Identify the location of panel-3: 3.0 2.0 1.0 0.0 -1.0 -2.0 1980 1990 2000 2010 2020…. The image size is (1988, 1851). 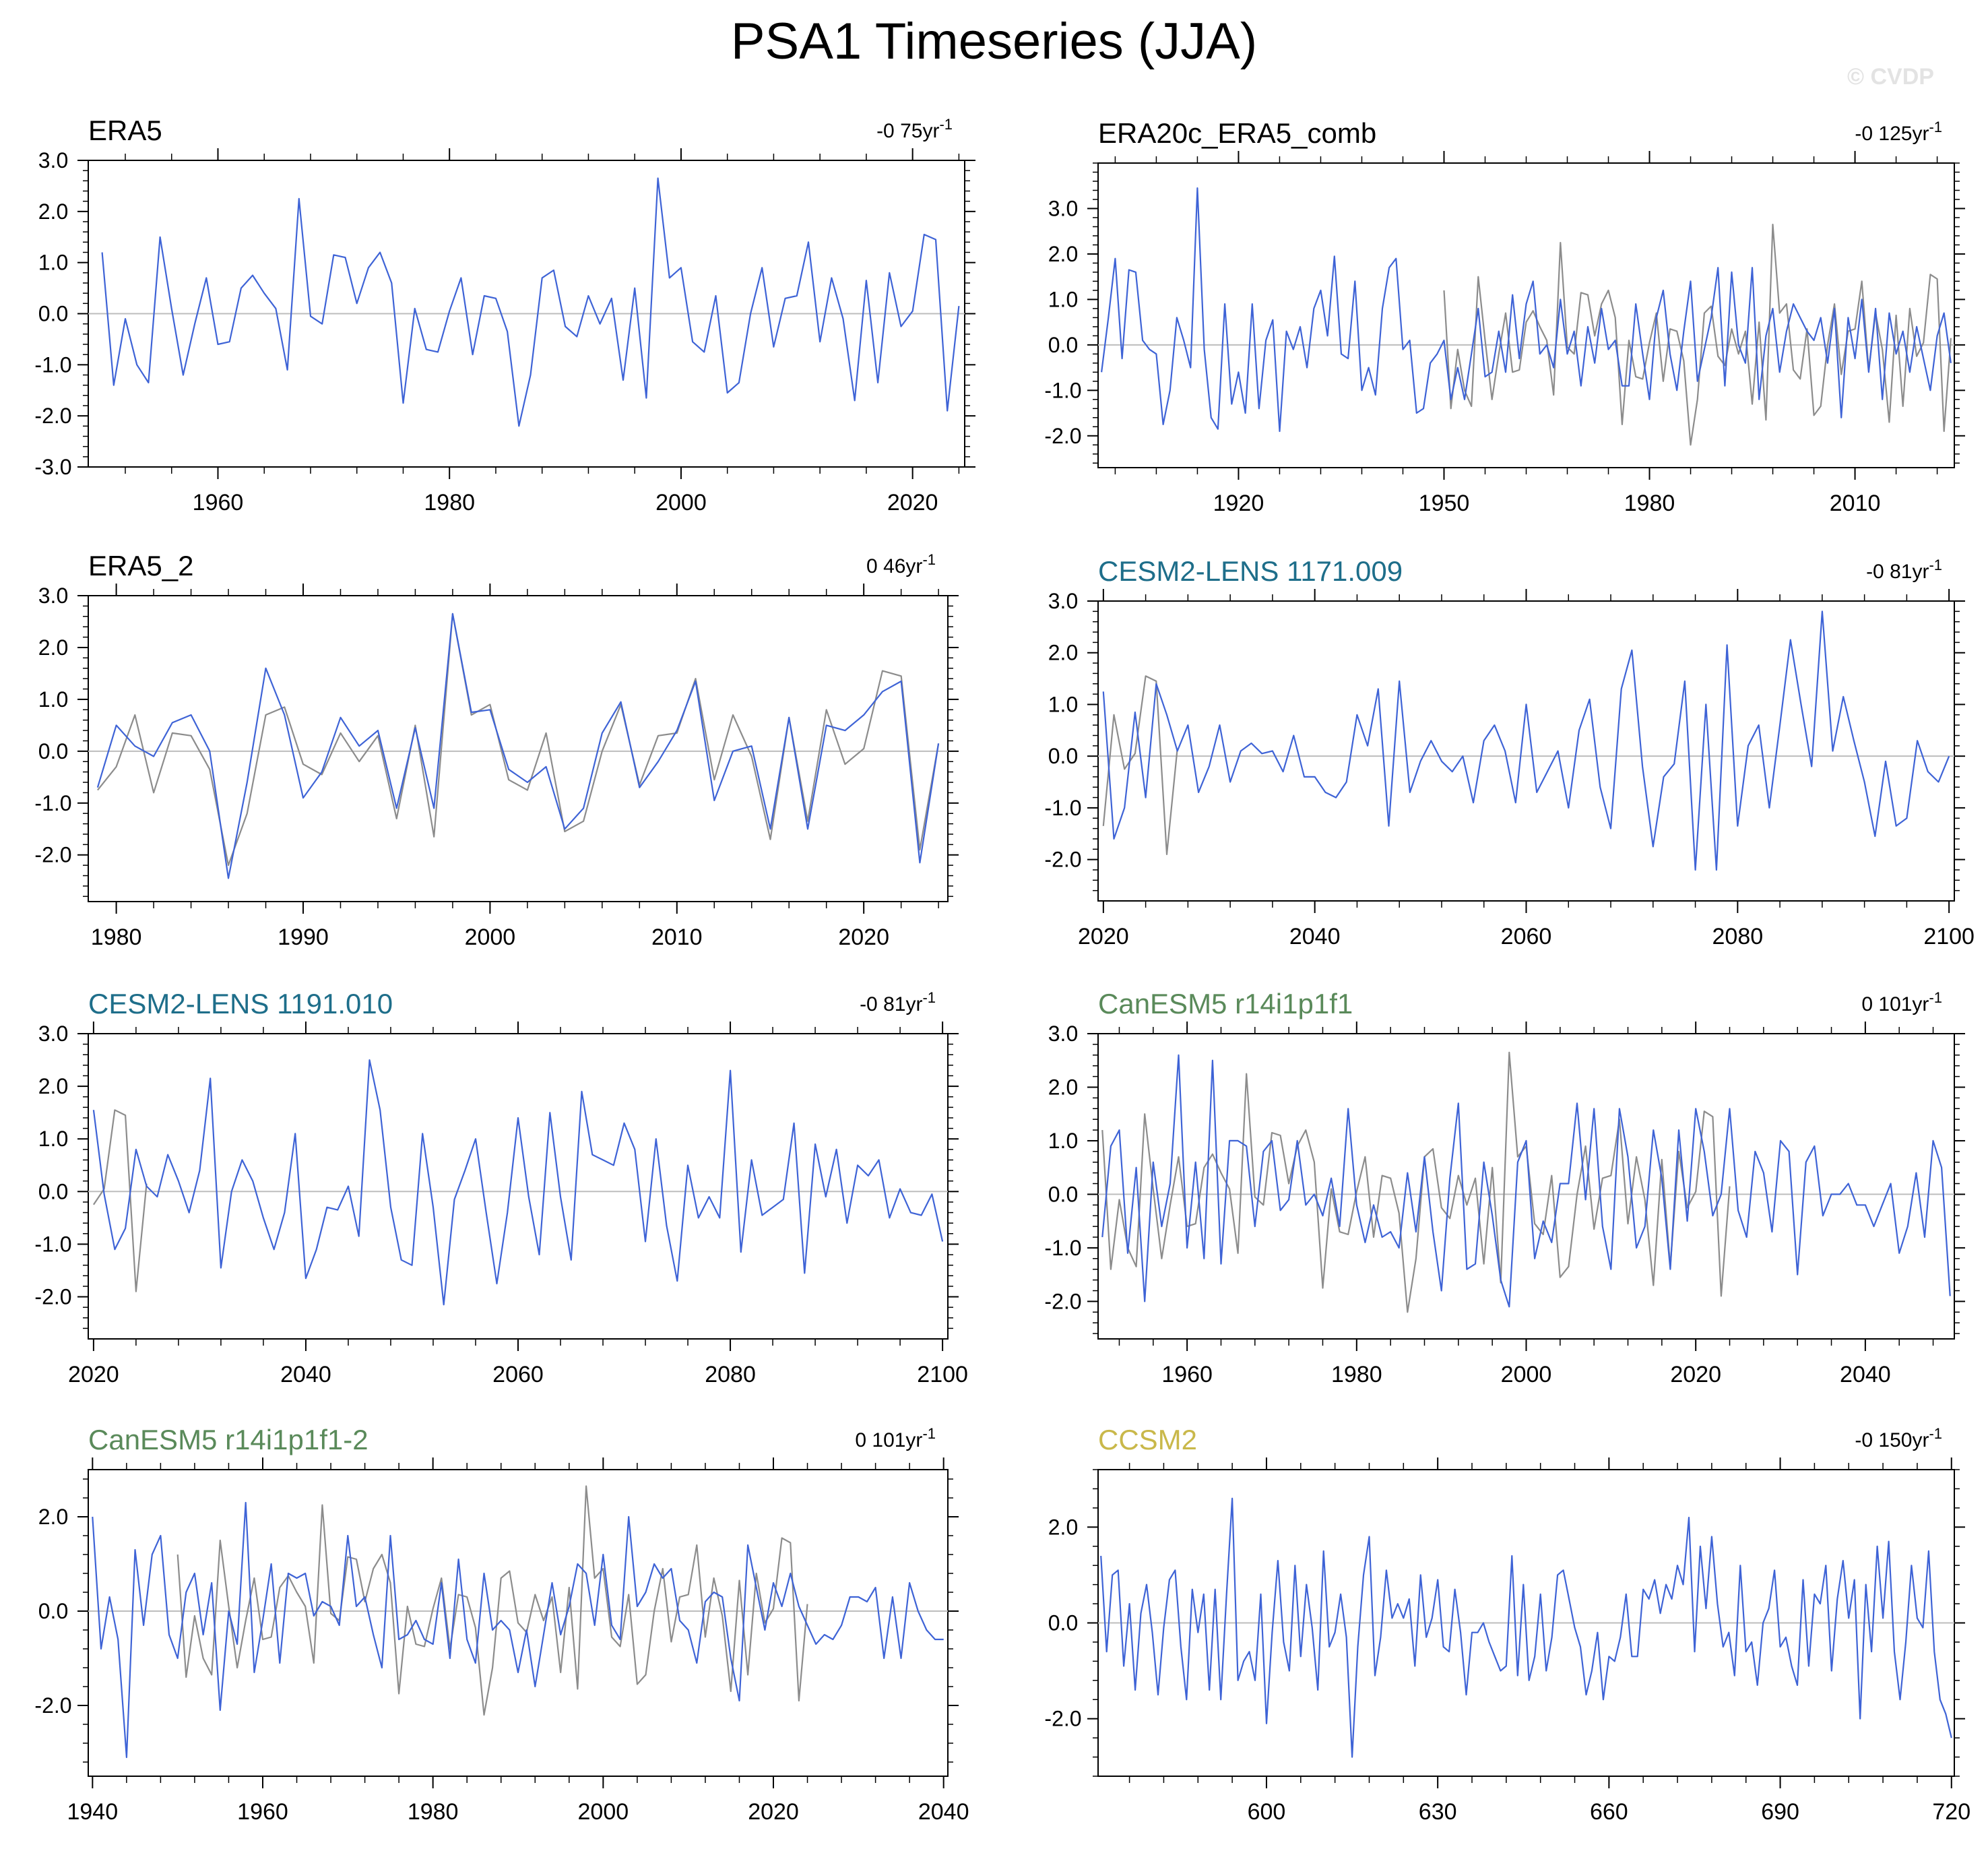
(496, 750).